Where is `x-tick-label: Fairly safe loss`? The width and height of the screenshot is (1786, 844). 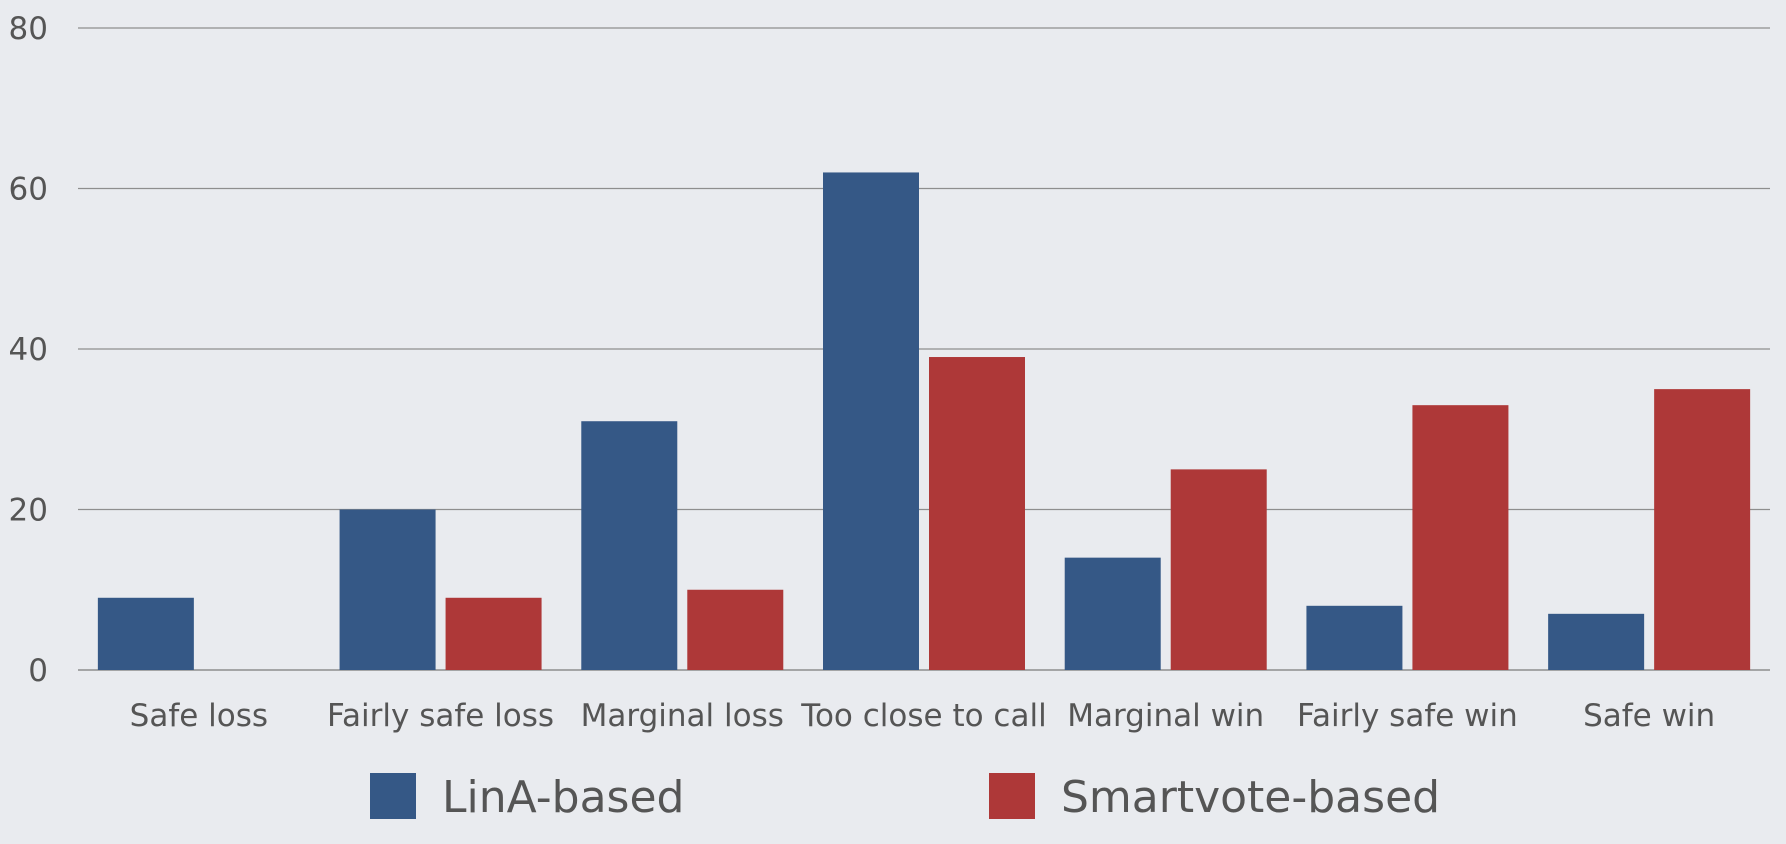
x-tick-label: Fairly safe loss is located at coordinates (440, 716).